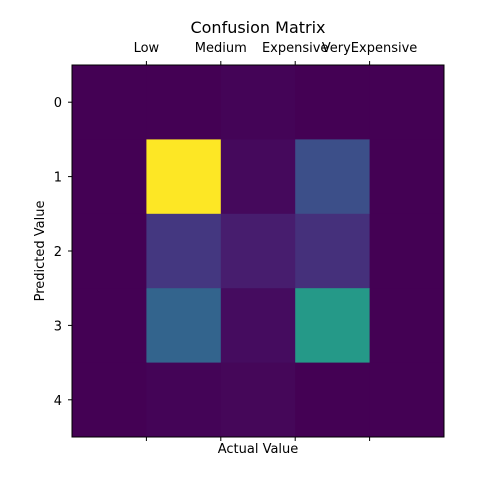 The image size is (480, 480). I want to click on heatmap-cell-r1-c0, so click(109, 177).